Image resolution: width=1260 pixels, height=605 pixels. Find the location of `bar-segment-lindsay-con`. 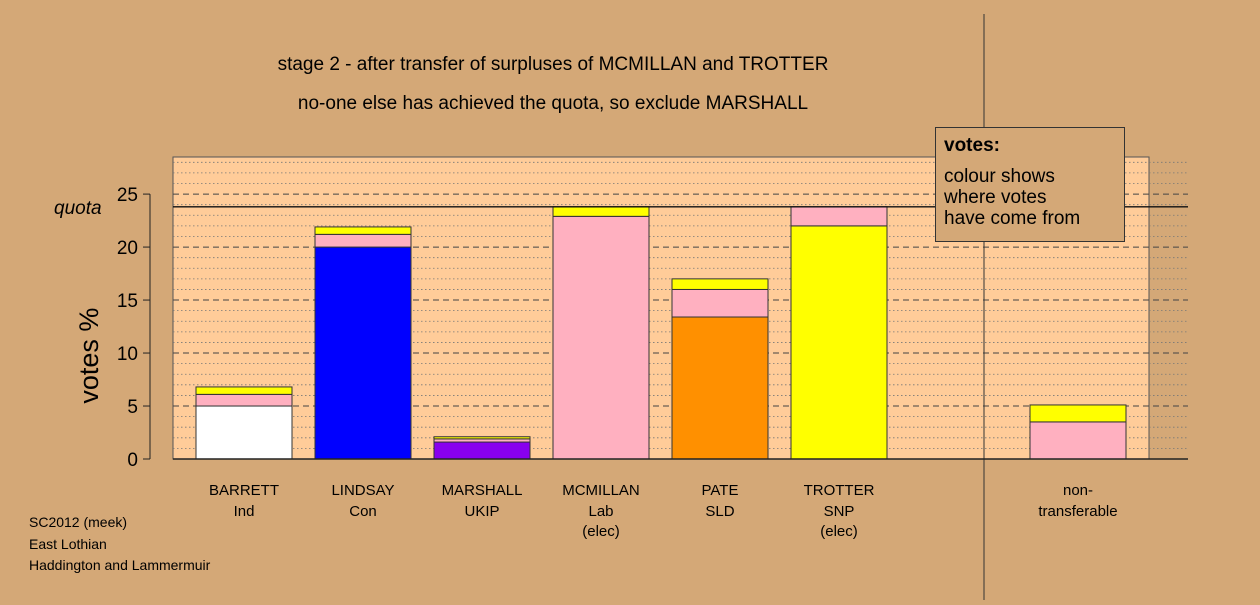

bar-segment-lindsay-con is located at coordinates (363, 353).